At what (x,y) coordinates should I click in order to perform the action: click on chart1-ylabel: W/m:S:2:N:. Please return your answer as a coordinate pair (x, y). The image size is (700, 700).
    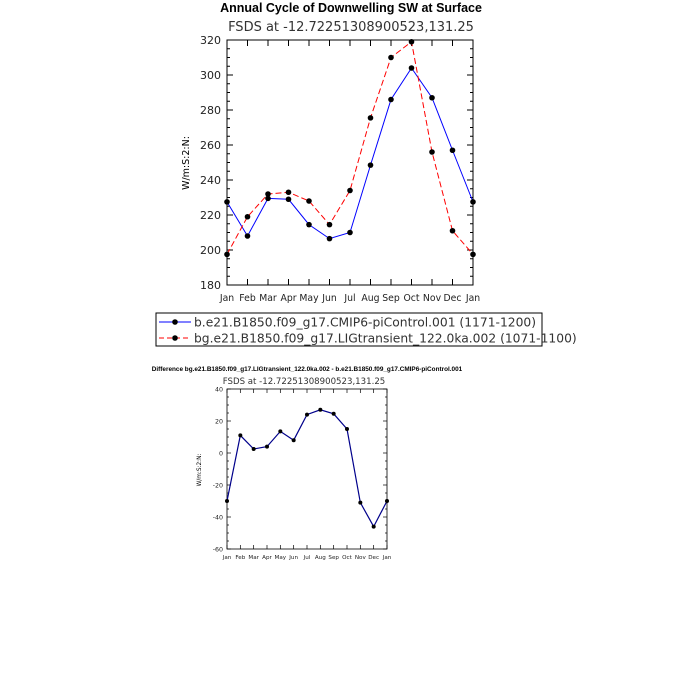
    Looking at the image, I should click on (186, 163).